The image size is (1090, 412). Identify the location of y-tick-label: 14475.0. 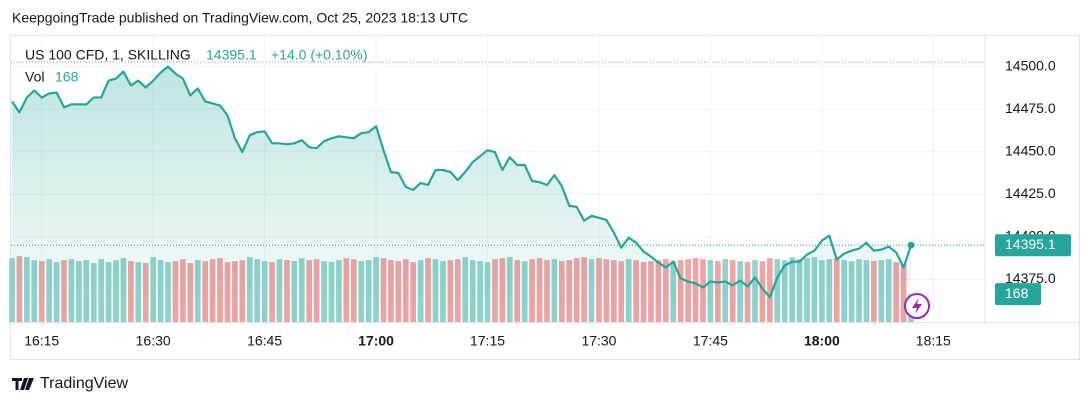
(1030, 108).